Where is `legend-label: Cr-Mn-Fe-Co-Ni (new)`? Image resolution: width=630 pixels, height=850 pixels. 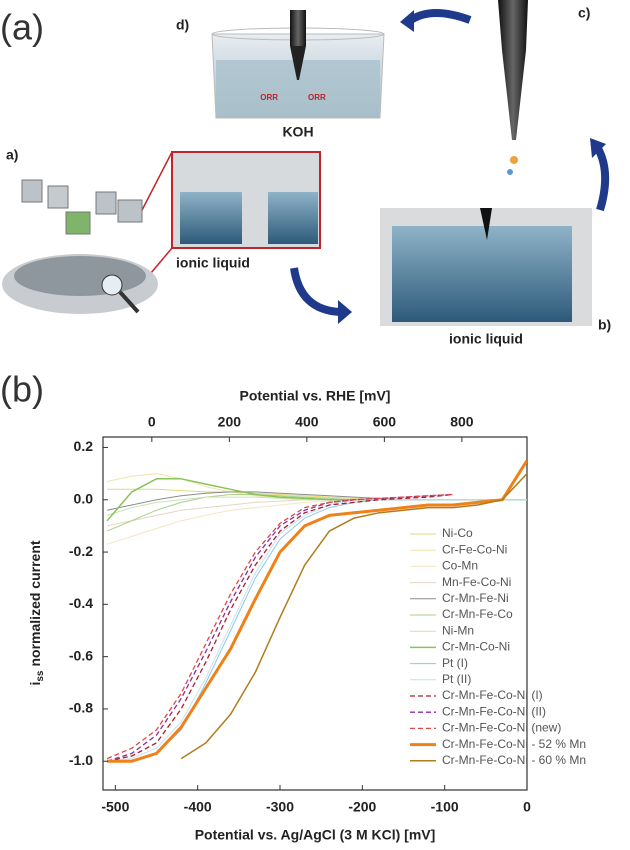 legend-label: Cr-Mn-Fe-Co-Ni (new) is located at coordinates (501, 728).